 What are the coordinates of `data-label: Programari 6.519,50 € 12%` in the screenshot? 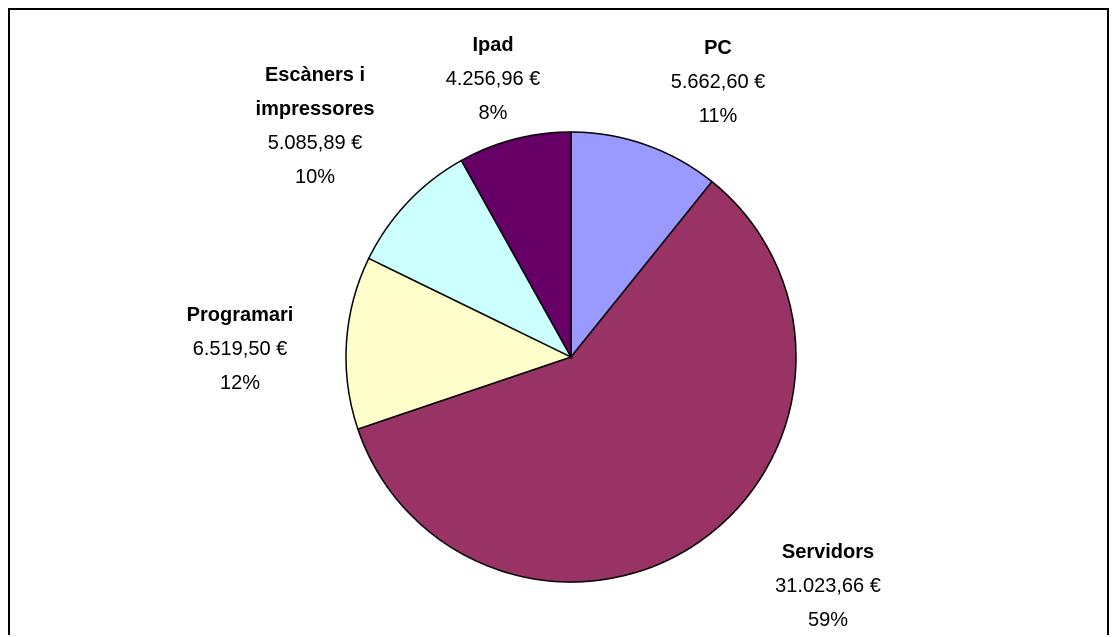 It's located at (240, 349).